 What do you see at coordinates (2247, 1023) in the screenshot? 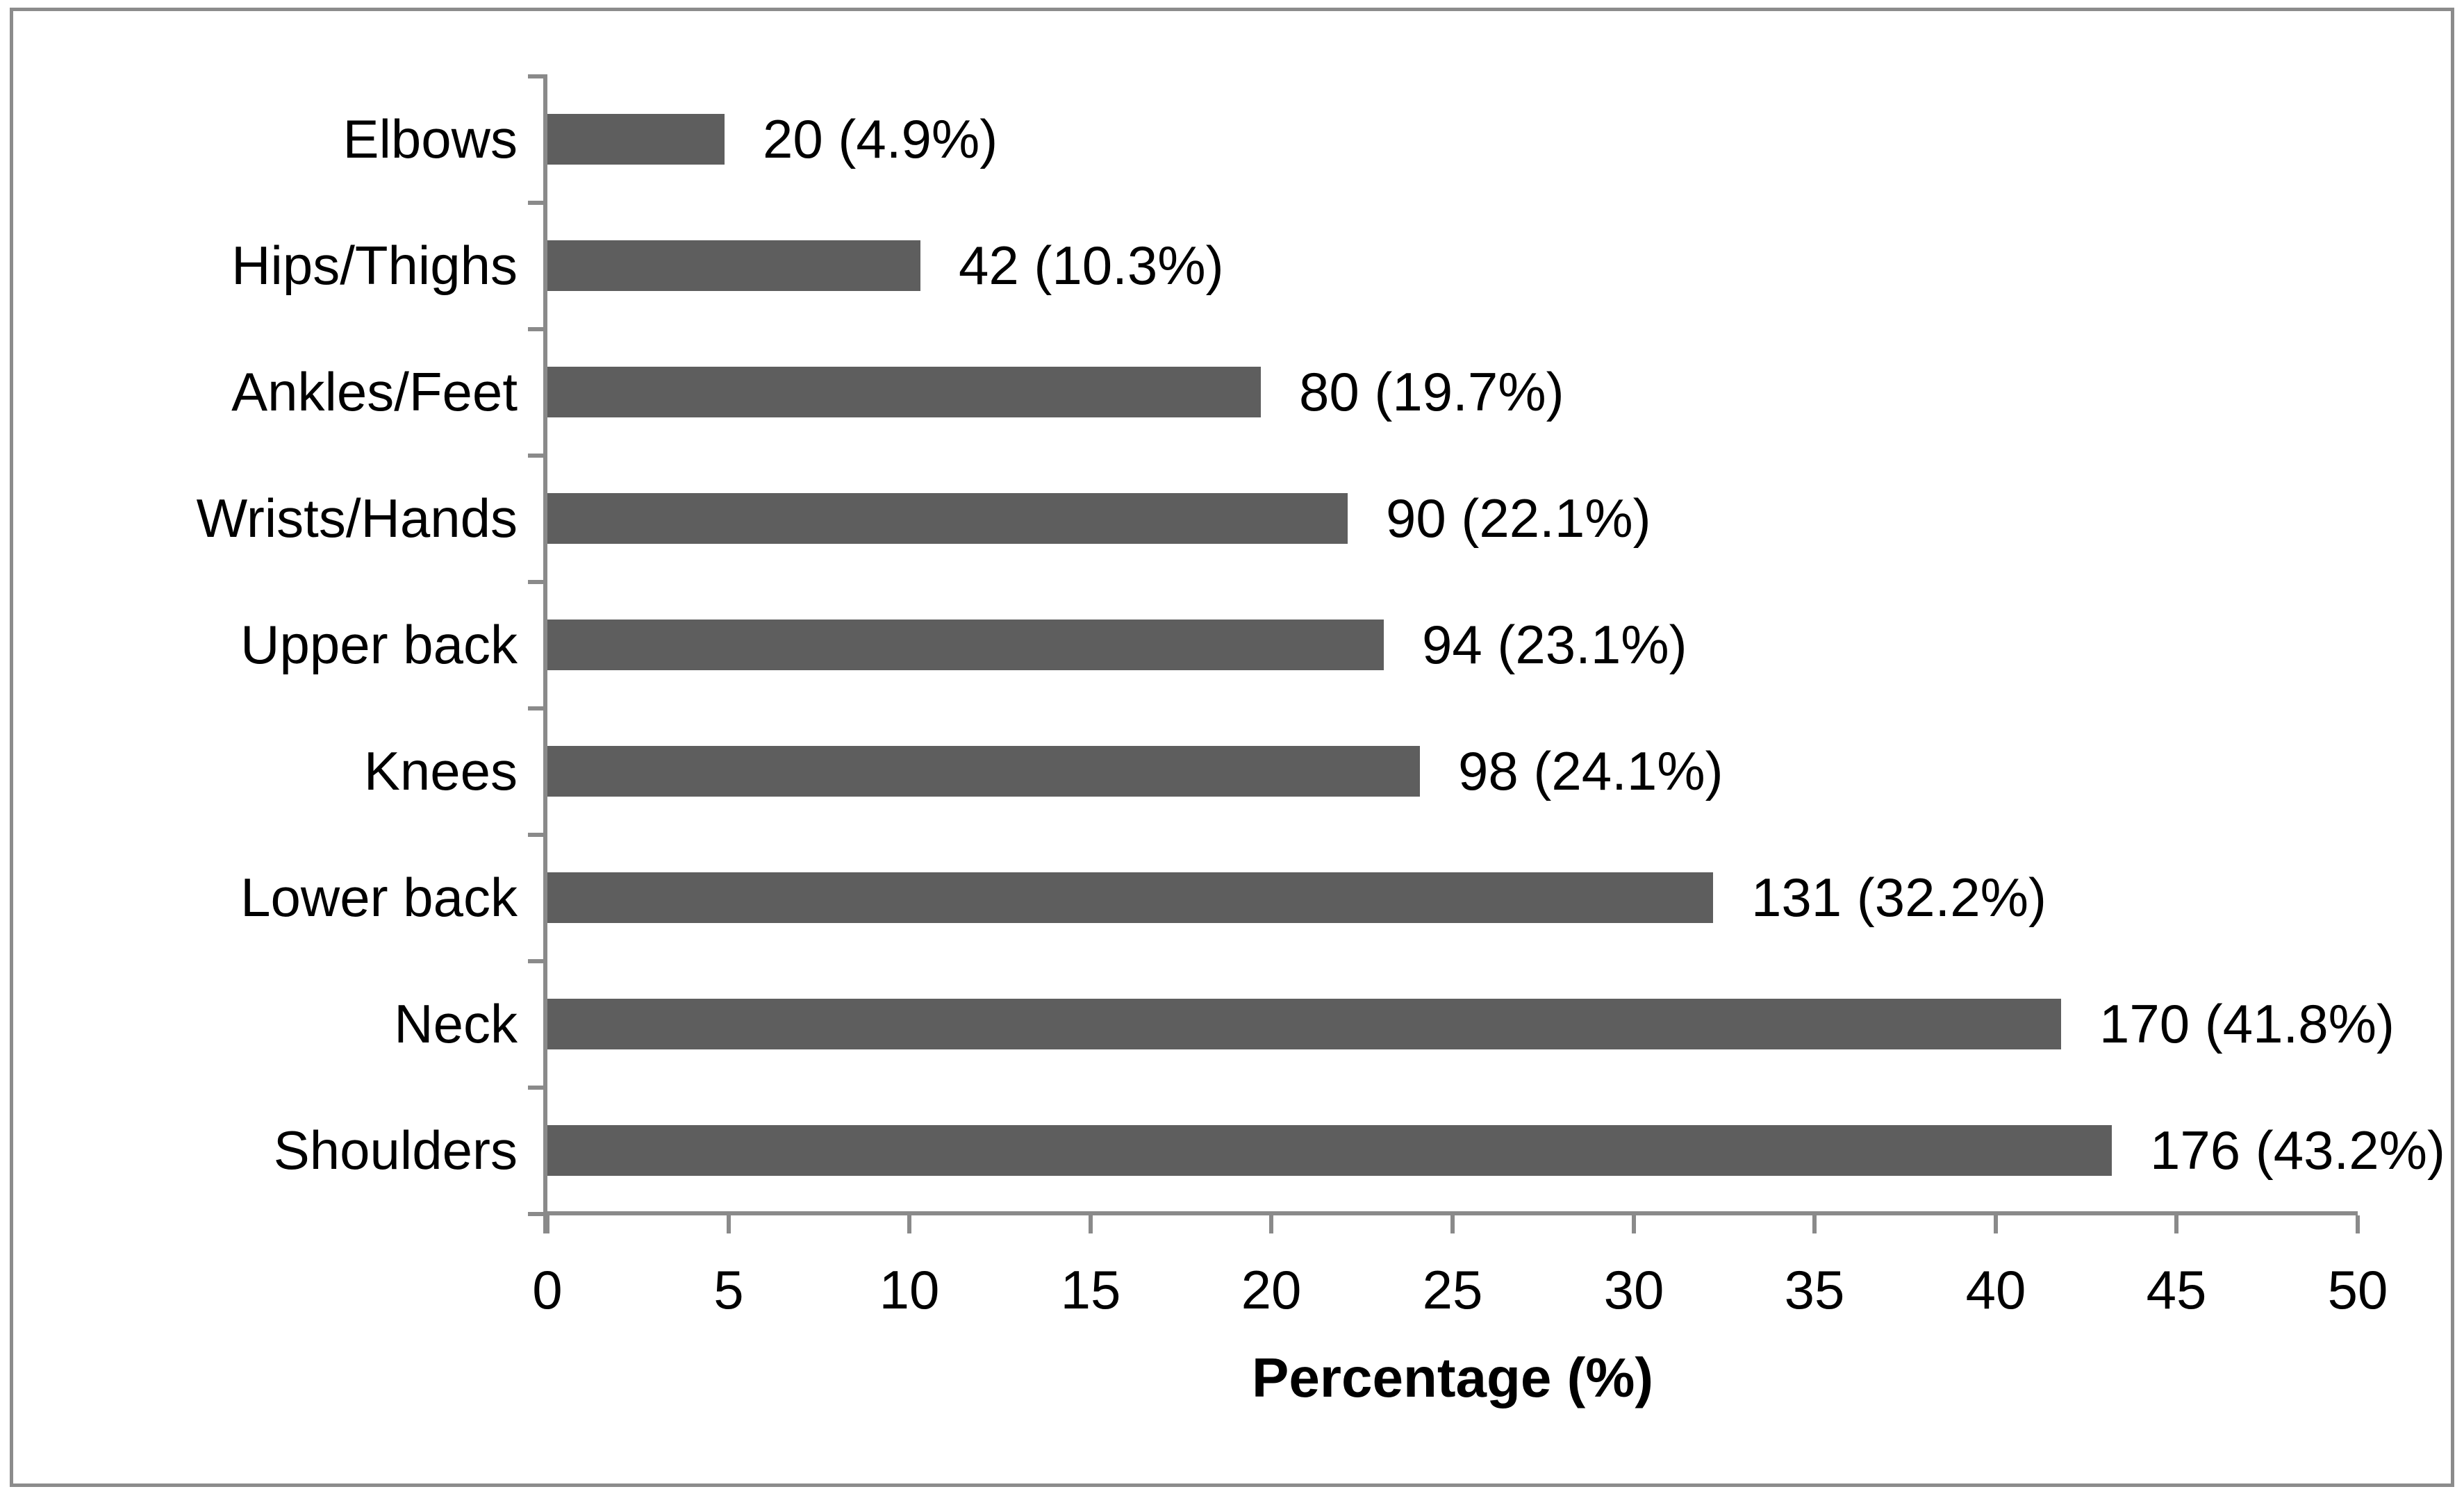
I see `data-label: 170 (41.8%)` at bounding box center [2247, 1023].